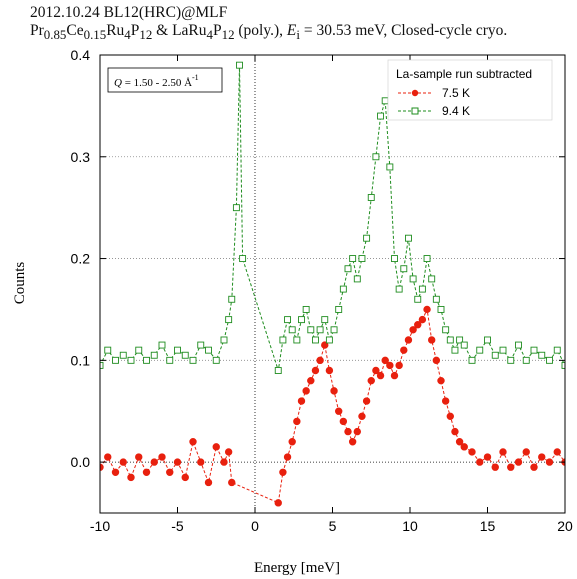 The height and width of the screenshot is (579, 577). I want to click on title-text-1: 2012.10.24 BL12(HRC)@MLF, so click(129, 12).